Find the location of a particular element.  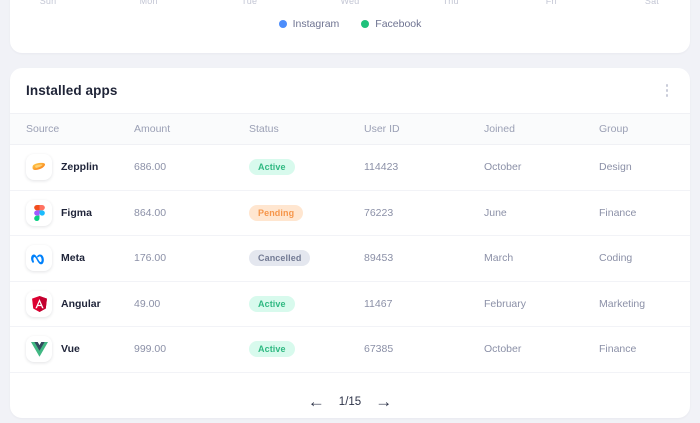

pagination: ← 1/15 → is located at coordinates (350, 396).